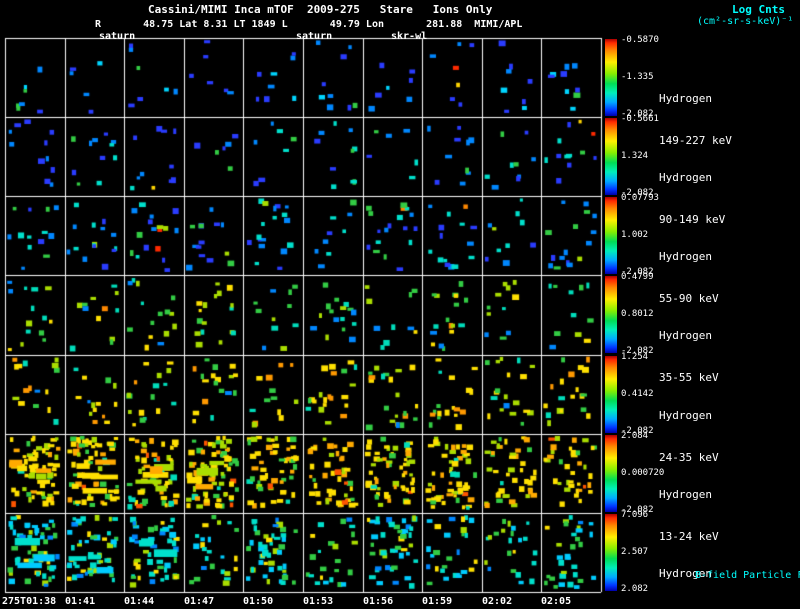 The height and width of the screenshot is (609, 800). I want to click on colorbar-tick-min-row-6: -2.082, so click(637, 510).